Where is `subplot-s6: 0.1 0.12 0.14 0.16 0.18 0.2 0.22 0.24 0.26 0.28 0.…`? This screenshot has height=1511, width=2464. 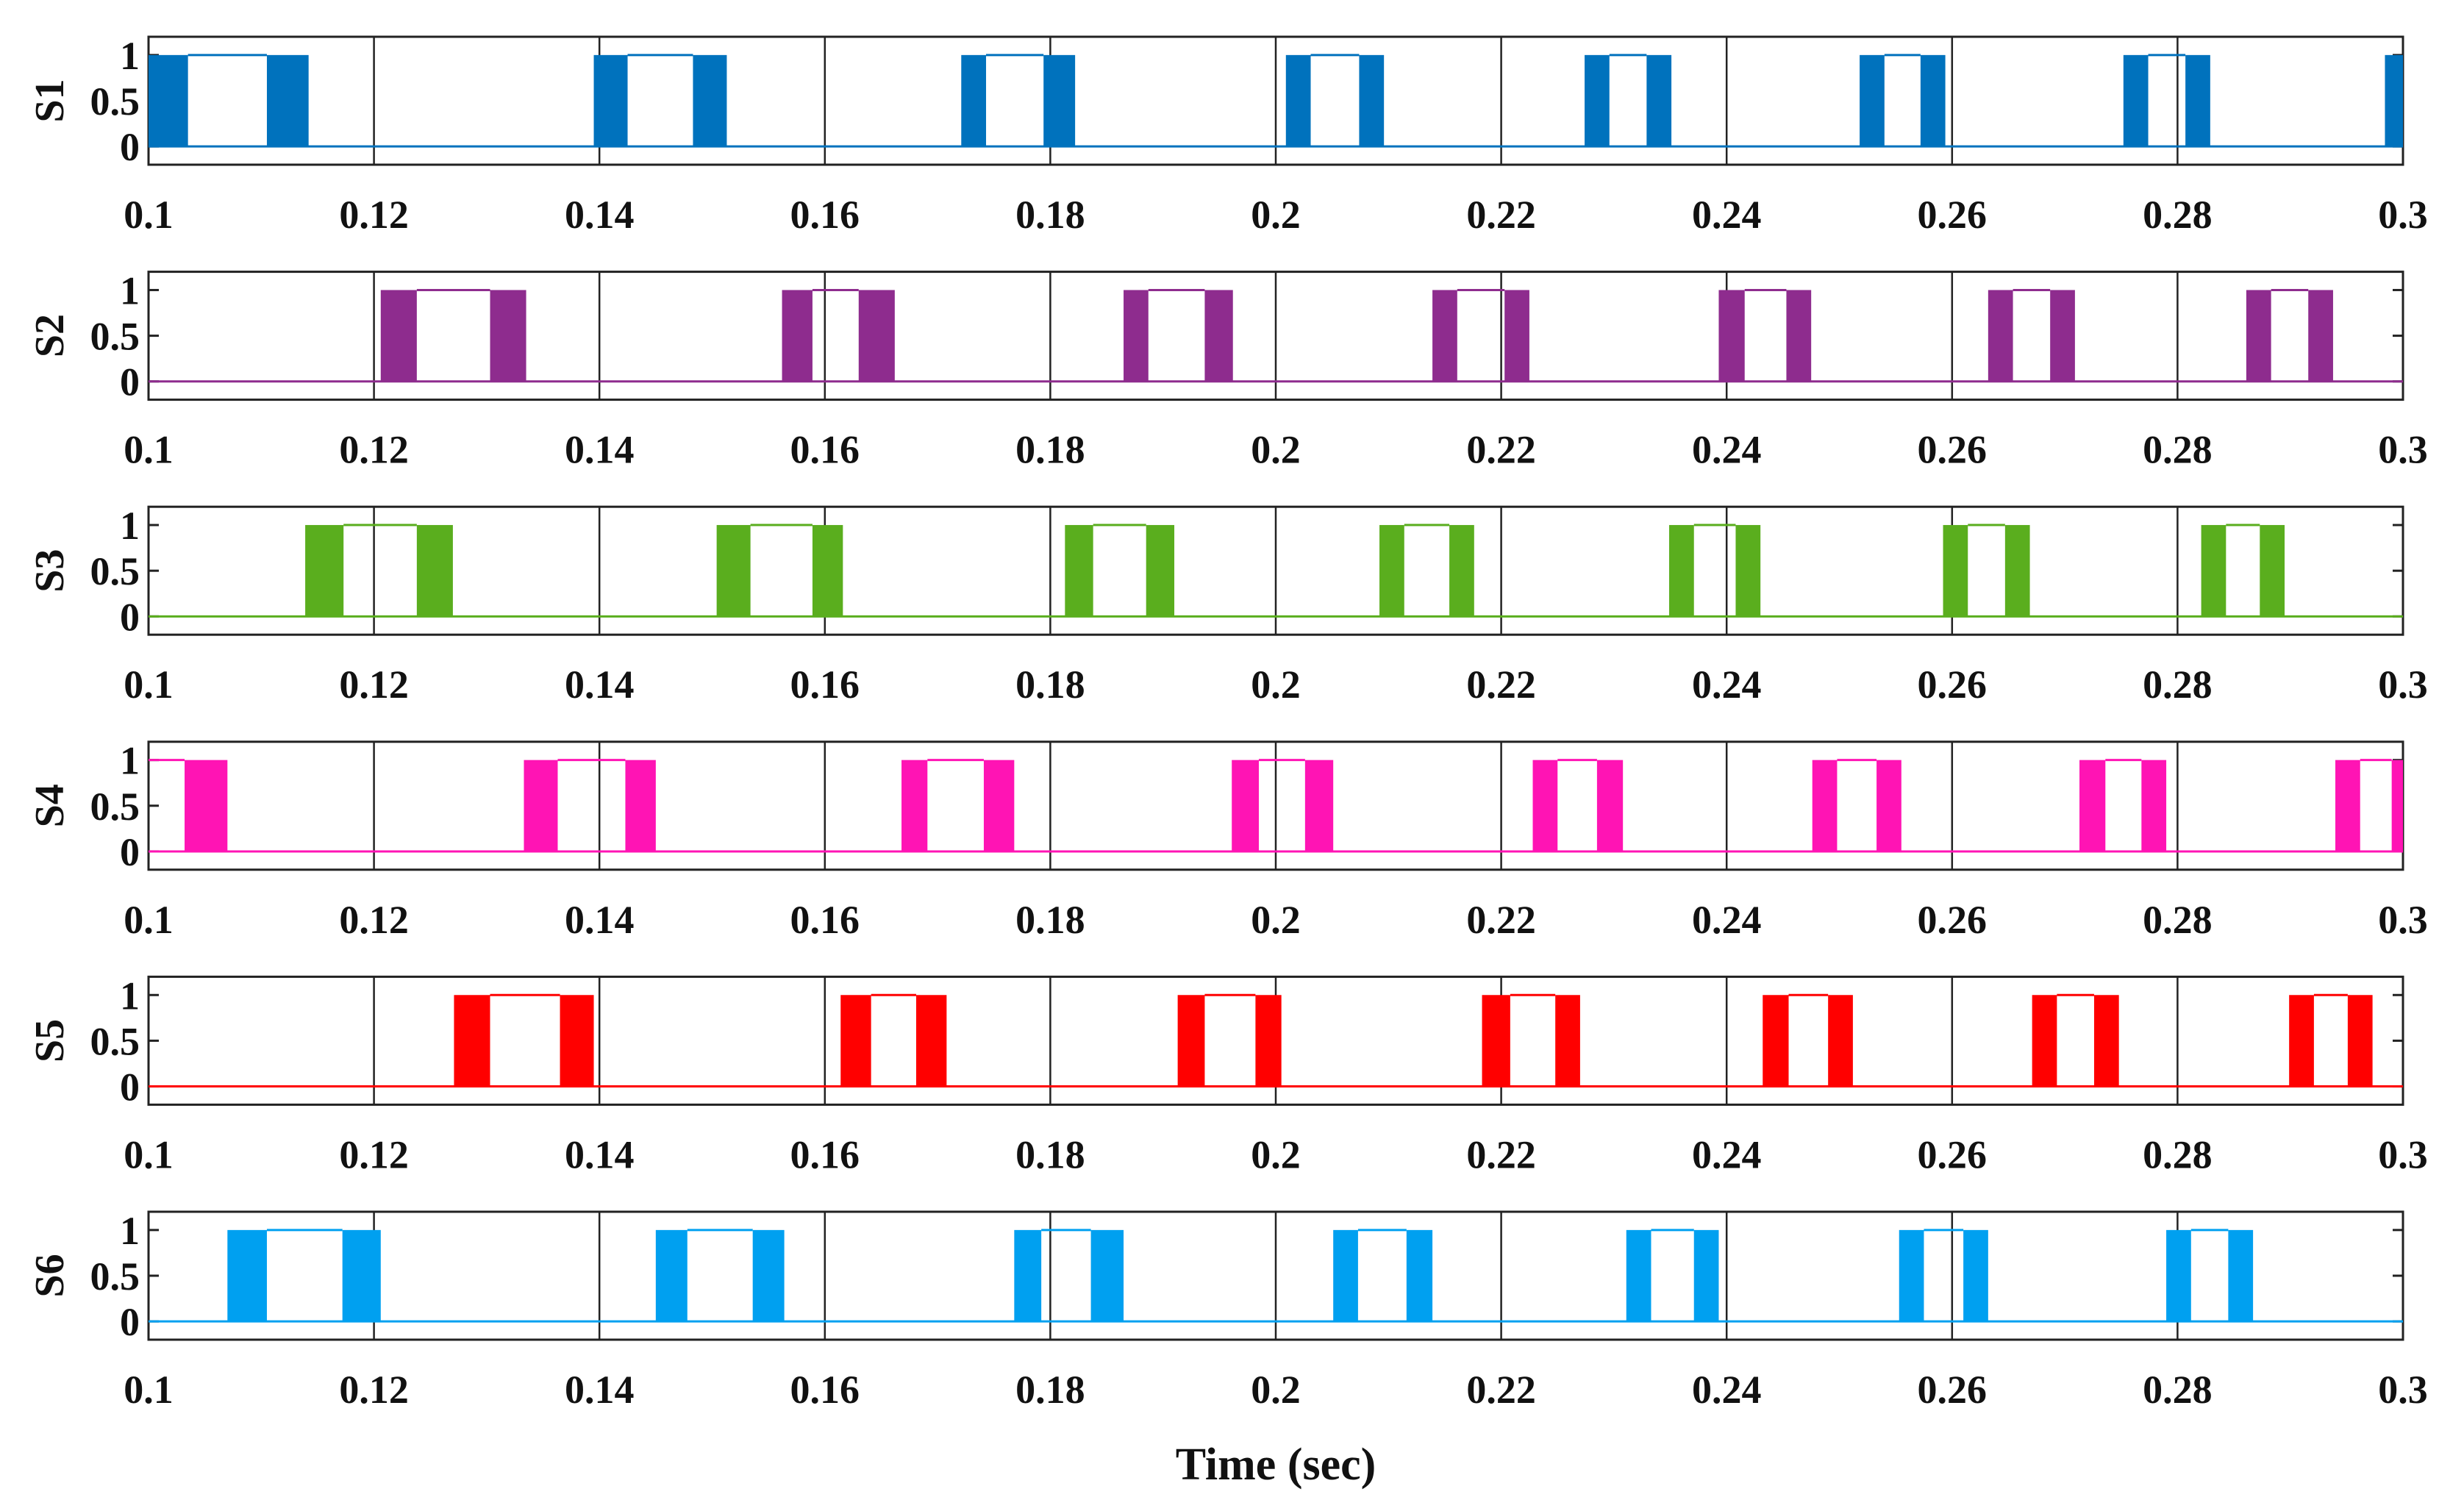
subplot-s6: 0.1 0.12 0.14 0.16 0.18 0.2 0.22 0.24 0.26 0.28 0.… is located at coordinates (1227, 1310).